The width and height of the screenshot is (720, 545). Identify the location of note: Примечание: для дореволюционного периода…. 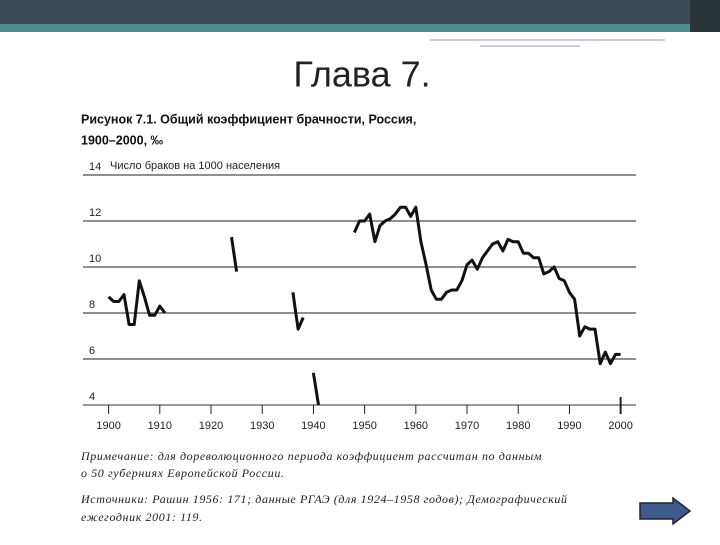
(311, 456).